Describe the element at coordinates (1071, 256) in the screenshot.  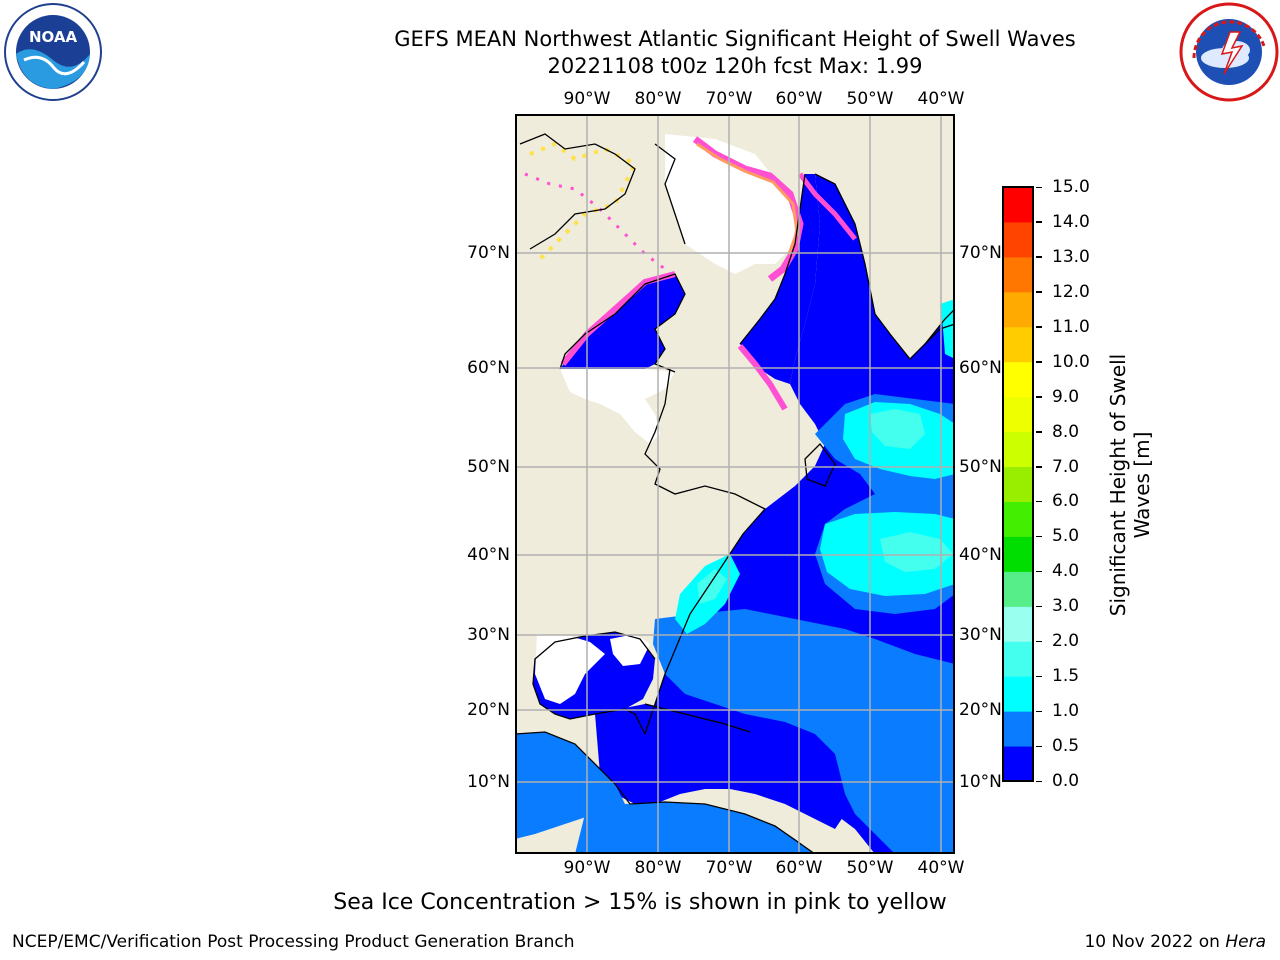
I see `colorbar-tick-label: 13.0` at that location.